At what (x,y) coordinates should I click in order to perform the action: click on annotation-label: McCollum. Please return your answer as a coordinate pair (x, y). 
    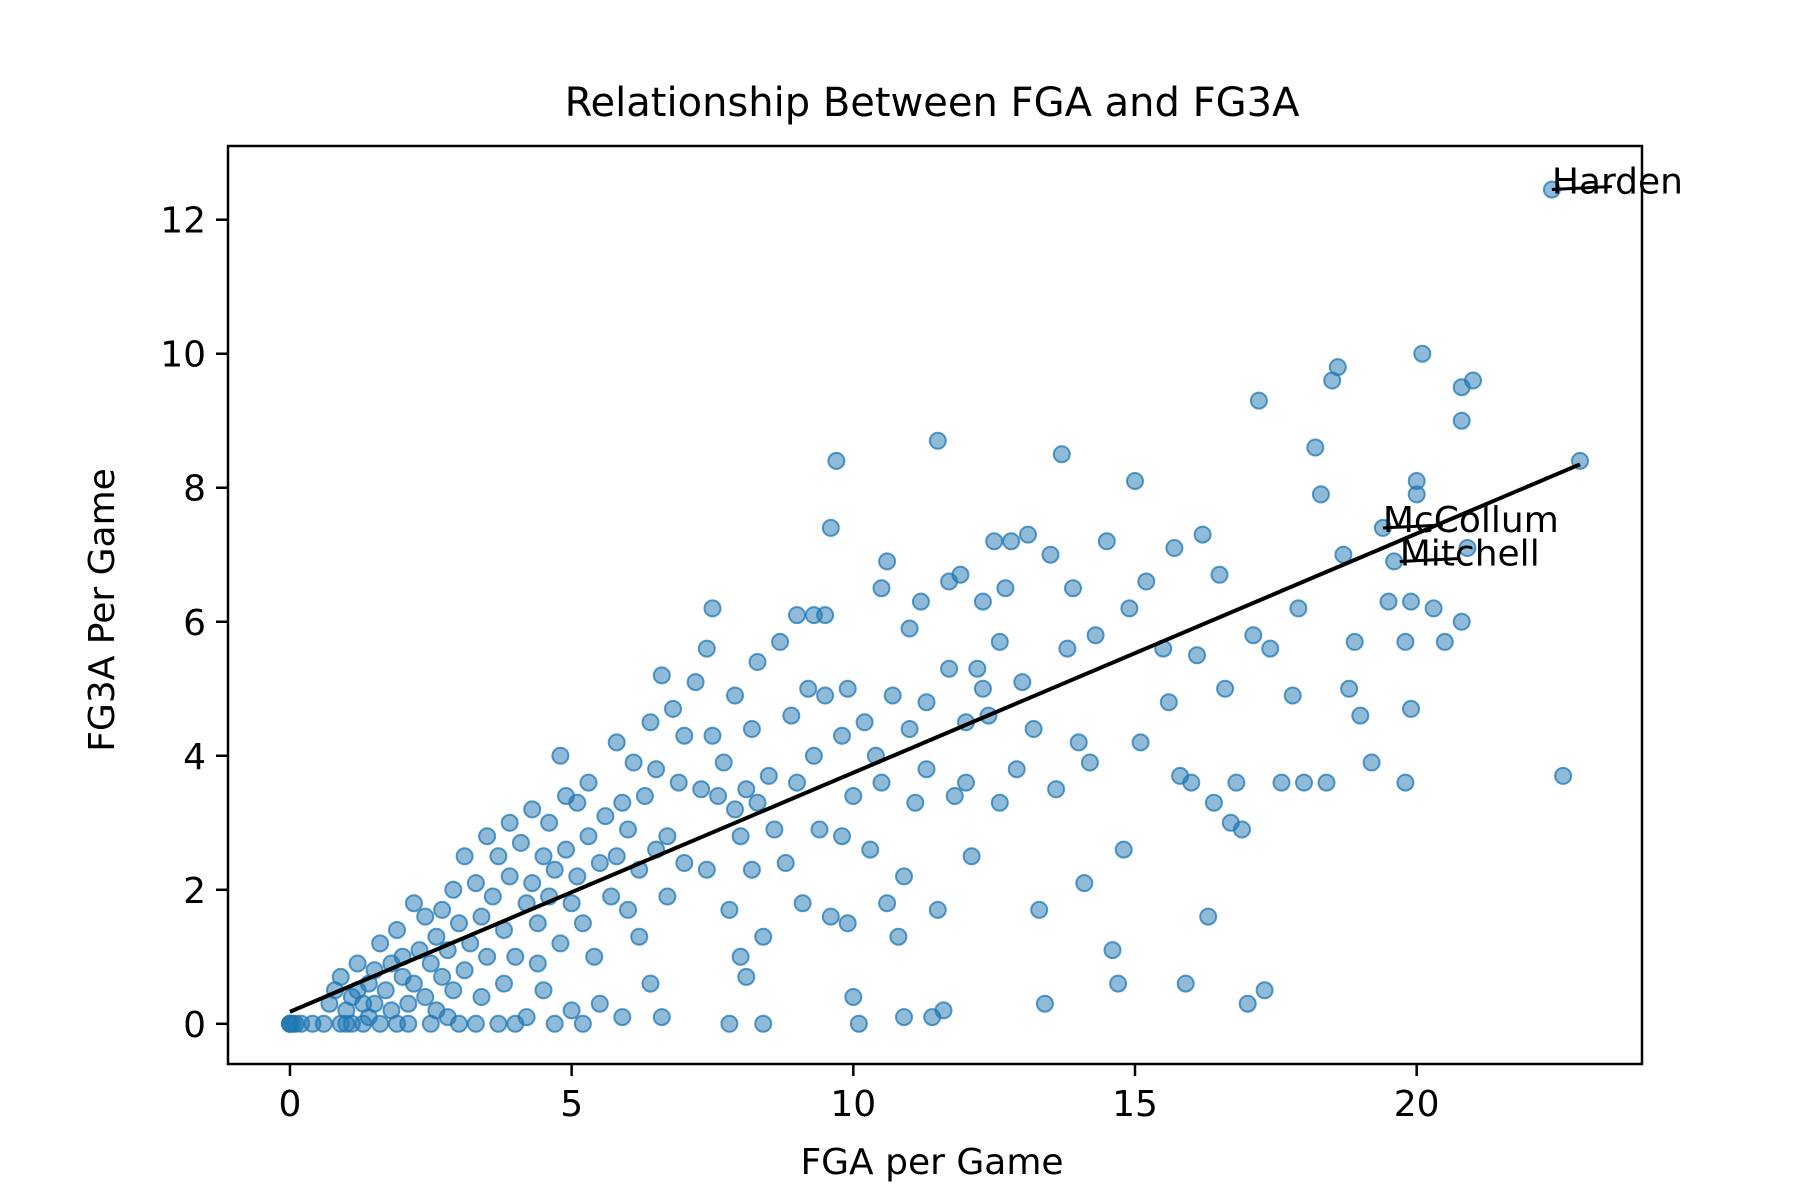
    Looking at the image, I should click on (1471, 520).